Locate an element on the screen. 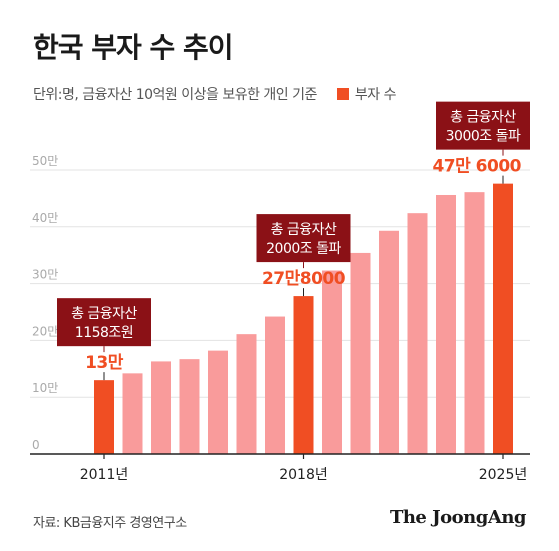 This screenshot has height=551, width=559. legend-swatch is located at coordinates (342, 94).